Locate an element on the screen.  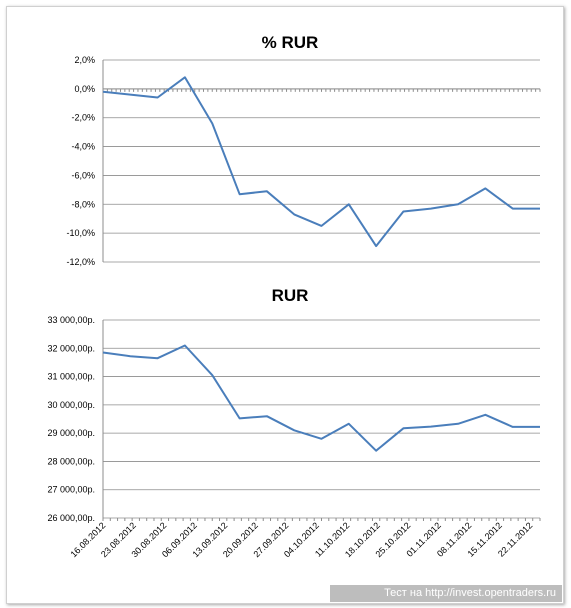
chart2-y-tick-label: 30 000,00р. is located at coordinates (71, 405).